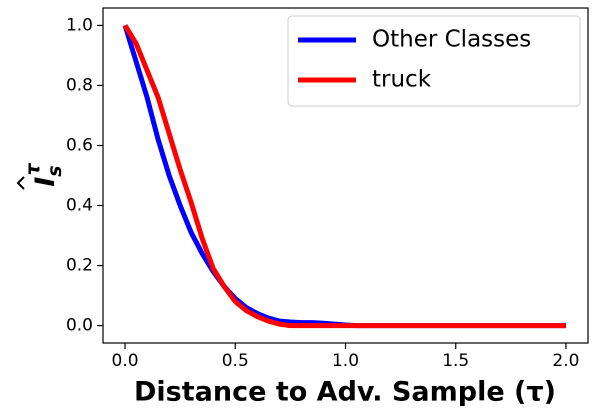 The height and width of the screenshot is (419, 598). I want to click on y-tick-label: 1.0, so click(79, 25).